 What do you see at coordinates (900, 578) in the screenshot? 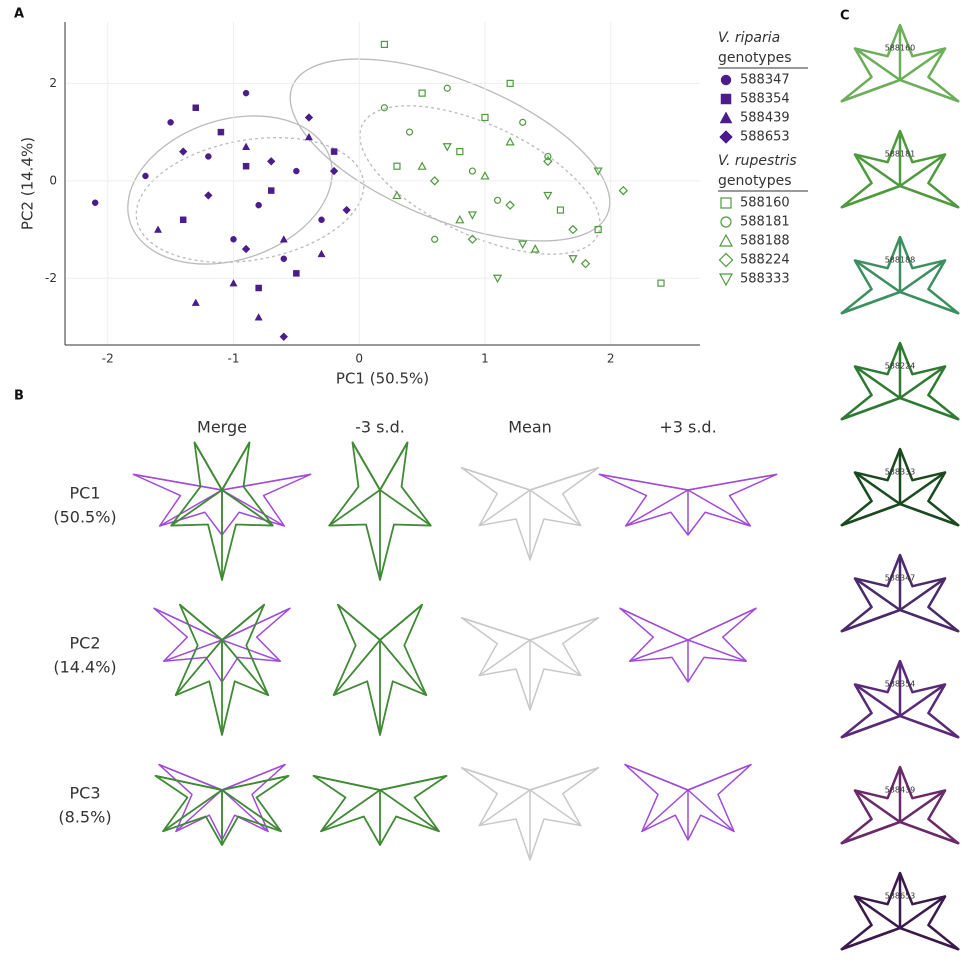
I see `genotype-label: 588347` at bounding box center [900, 578].